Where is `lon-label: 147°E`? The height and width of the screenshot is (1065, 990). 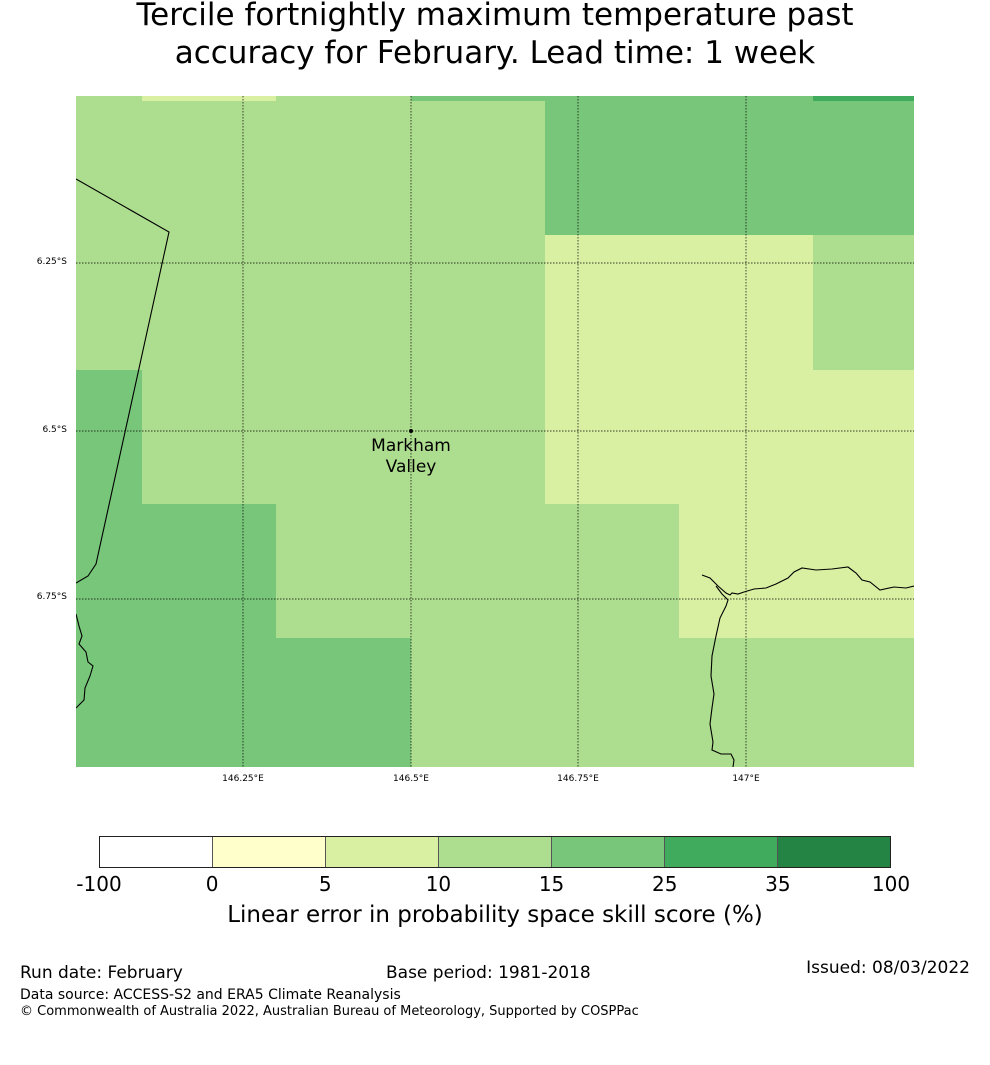 lon-label: 147°E is located at coordinates (746, 779).